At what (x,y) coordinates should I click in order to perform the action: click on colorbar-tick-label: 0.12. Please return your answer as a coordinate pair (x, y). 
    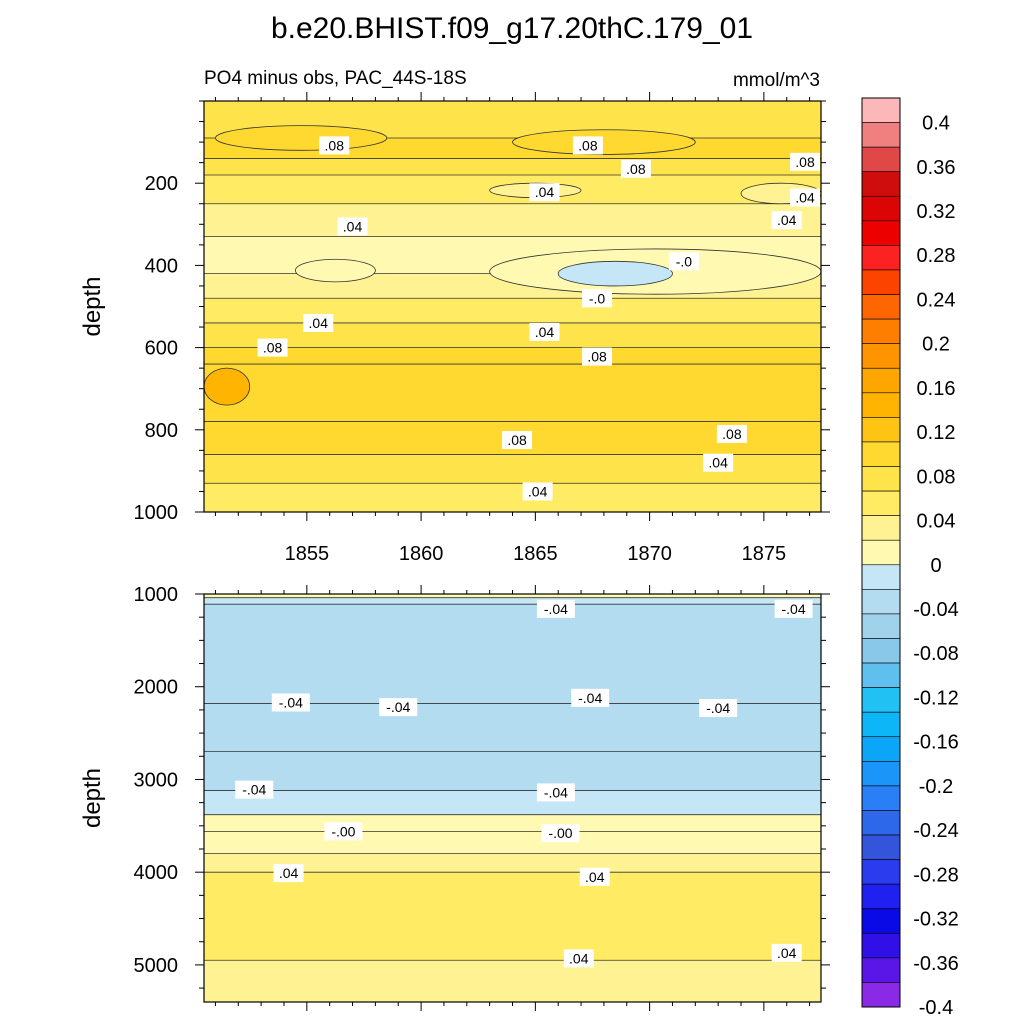
    Looking at the image, I should click on (936, 433).